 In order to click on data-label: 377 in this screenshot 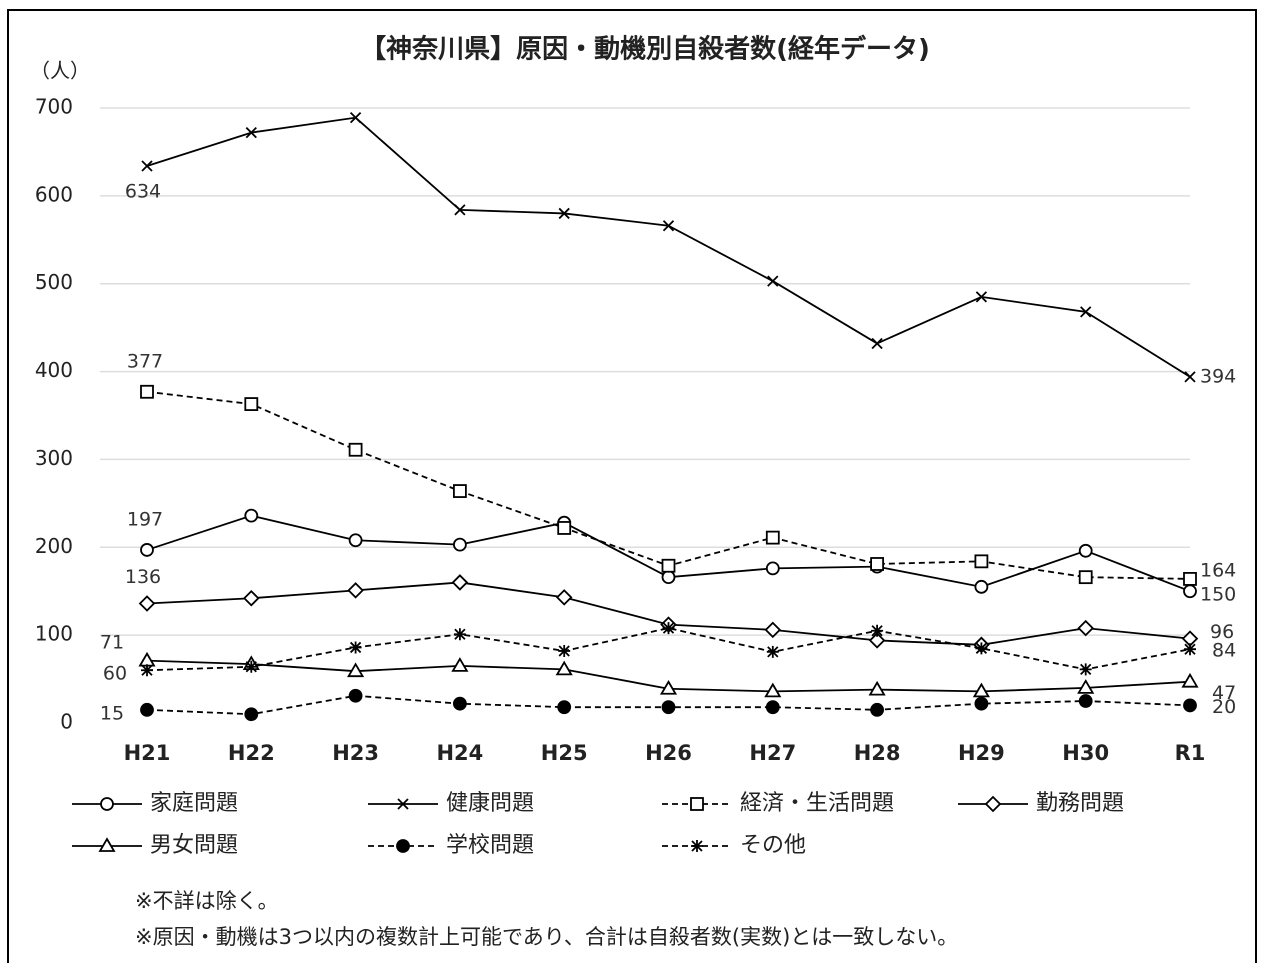, I will do `click(145, 361)`.